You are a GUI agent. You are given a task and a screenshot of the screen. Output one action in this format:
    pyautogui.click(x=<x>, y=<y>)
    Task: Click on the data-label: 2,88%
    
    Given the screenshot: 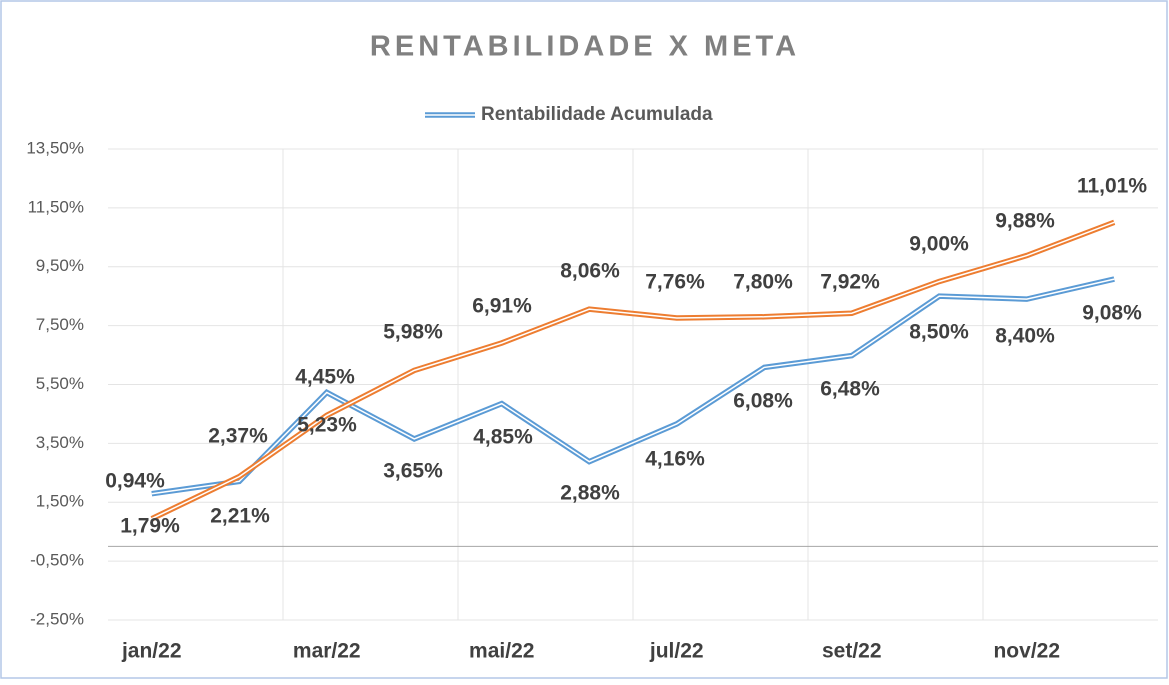 What is the action you would take?
    pyautogui.click(x=590, y=493)
    